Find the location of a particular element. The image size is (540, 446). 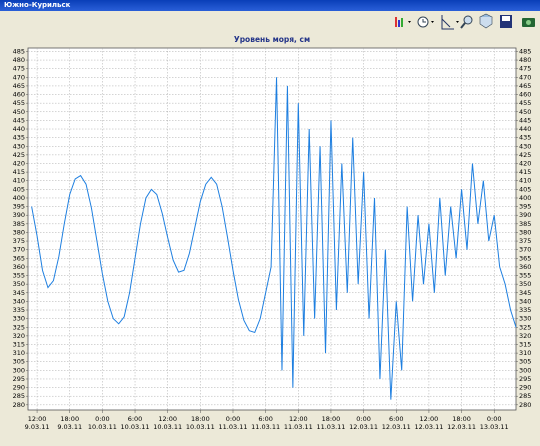

y2-tick-label: 290 is located at coordinates (525, 388).